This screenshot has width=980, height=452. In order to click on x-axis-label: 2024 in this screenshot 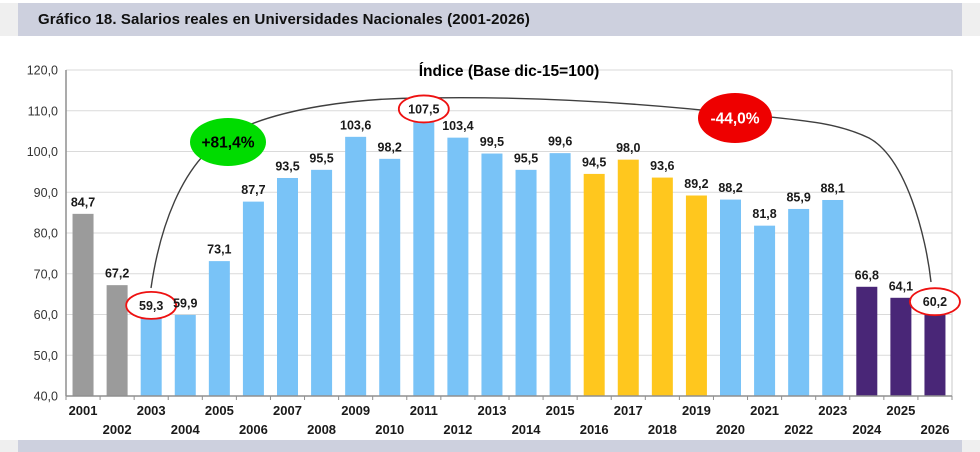, I will do `click(867, 429)`.